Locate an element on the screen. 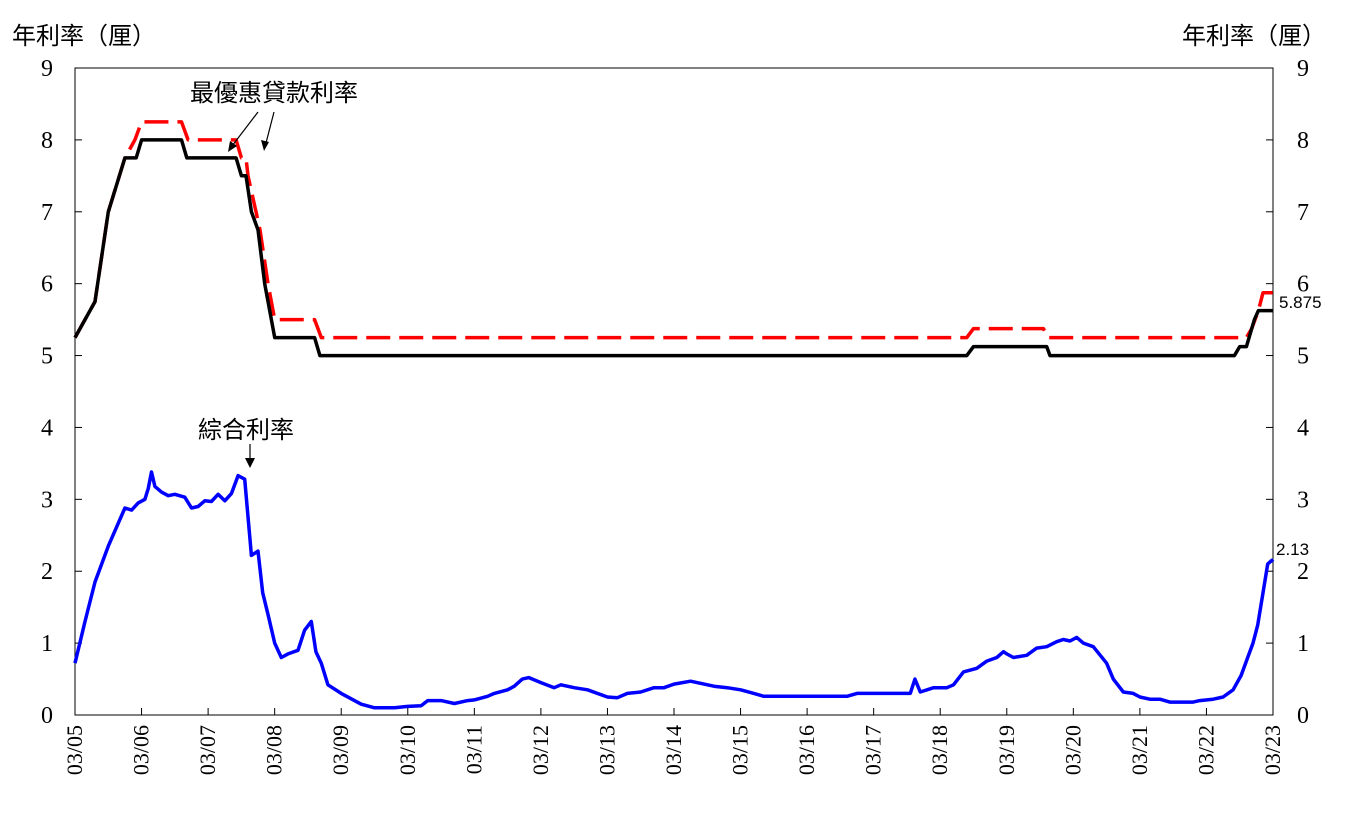  x-tick-label: 03/17 is located at coordinates (873, 750).